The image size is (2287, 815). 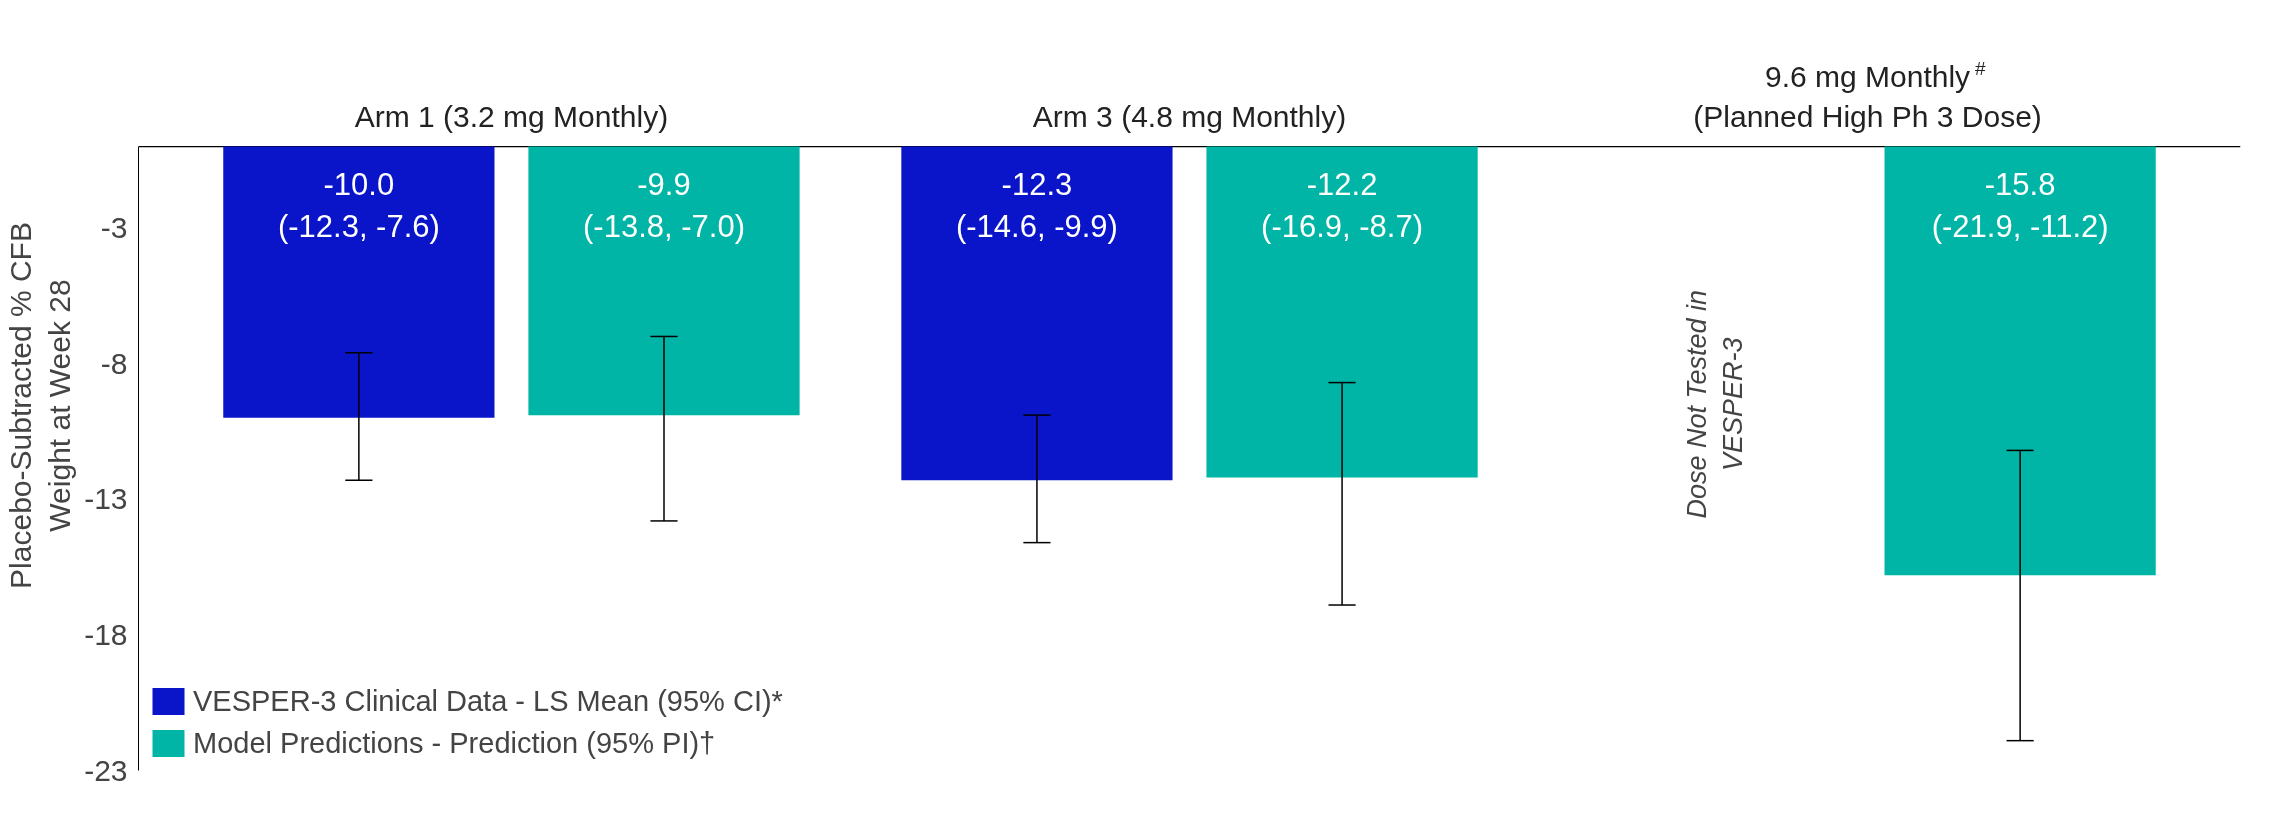 I want to click on y-tick-label: -23, so click(x=106, y=770).